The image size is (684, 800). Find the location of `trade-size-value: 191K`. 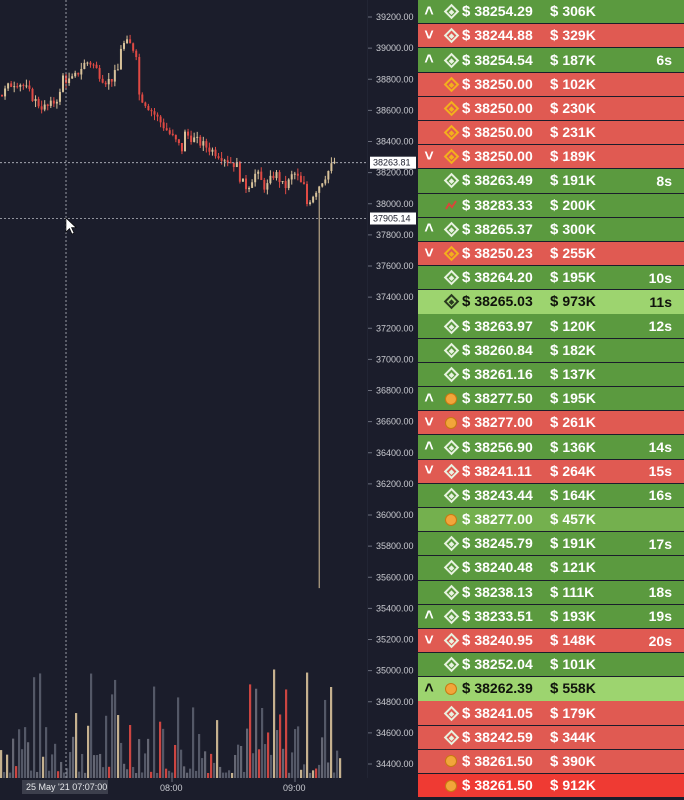

trade-size-value: 191K is located at coordinates (579, 543).